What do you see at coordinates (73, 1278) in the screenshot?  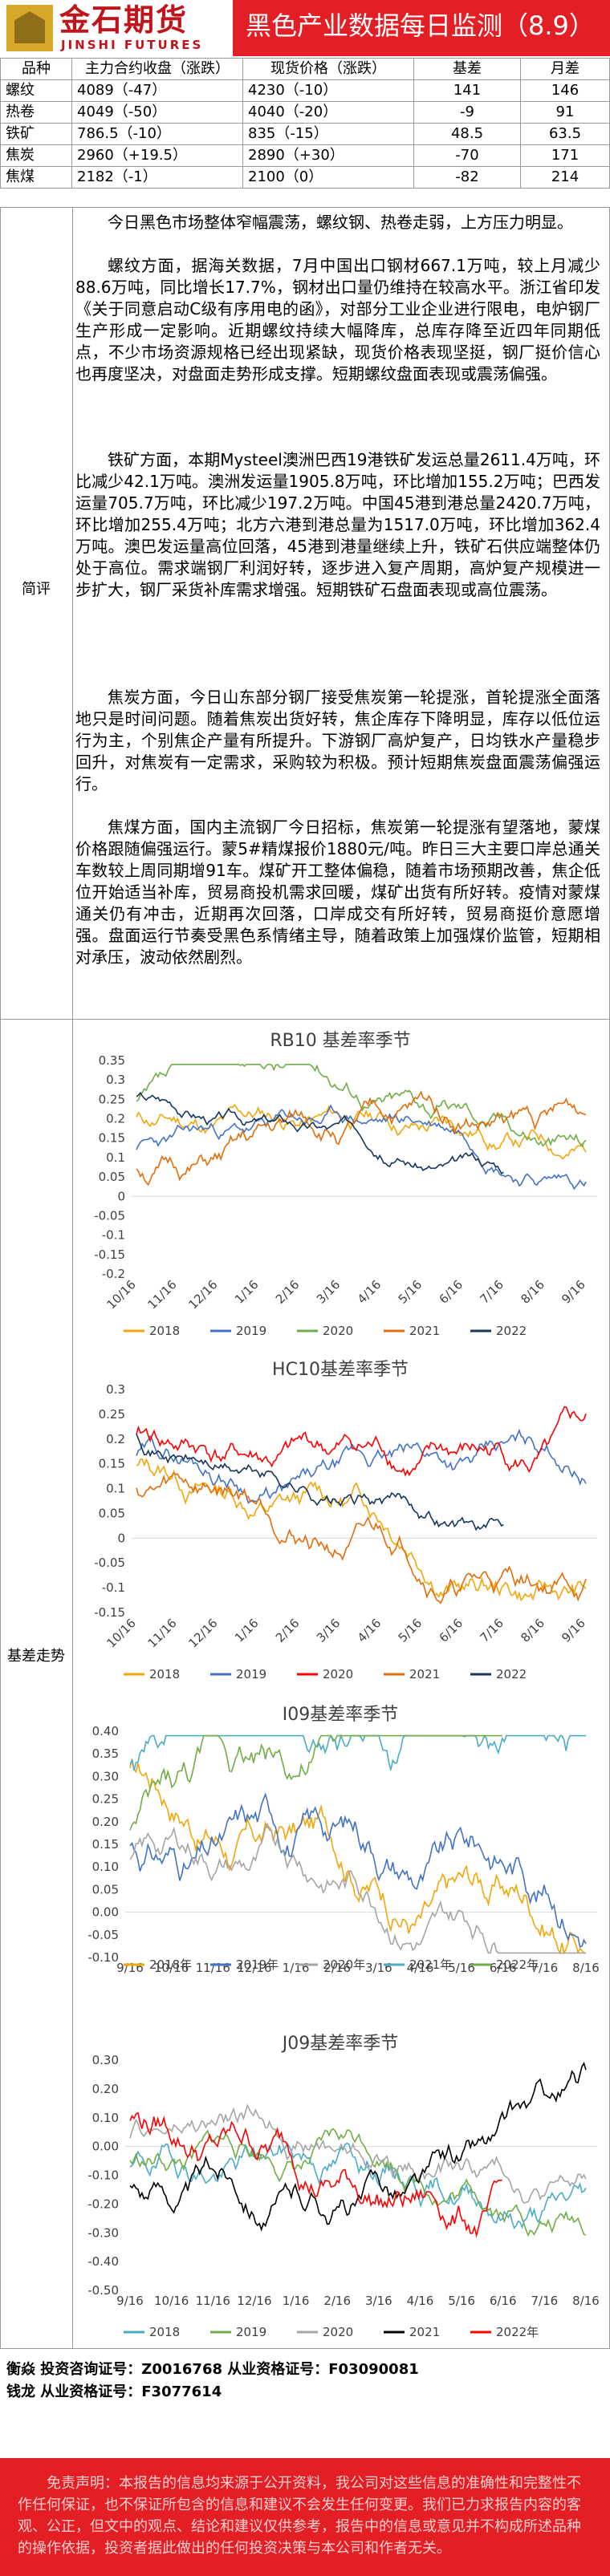 I see `column-divider` at bounding box center [73, 1278].